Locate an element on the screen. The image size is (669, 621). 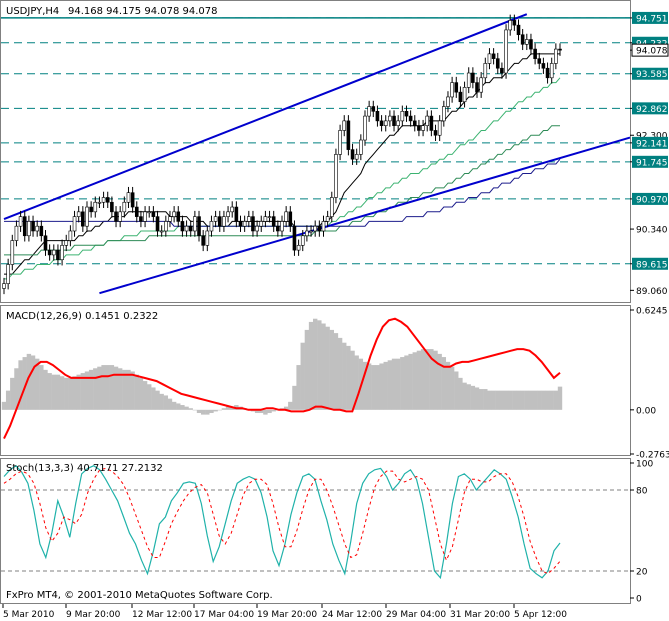
x-tick-label: 19 Mar 20:00 is located at coordinates (287, 615).